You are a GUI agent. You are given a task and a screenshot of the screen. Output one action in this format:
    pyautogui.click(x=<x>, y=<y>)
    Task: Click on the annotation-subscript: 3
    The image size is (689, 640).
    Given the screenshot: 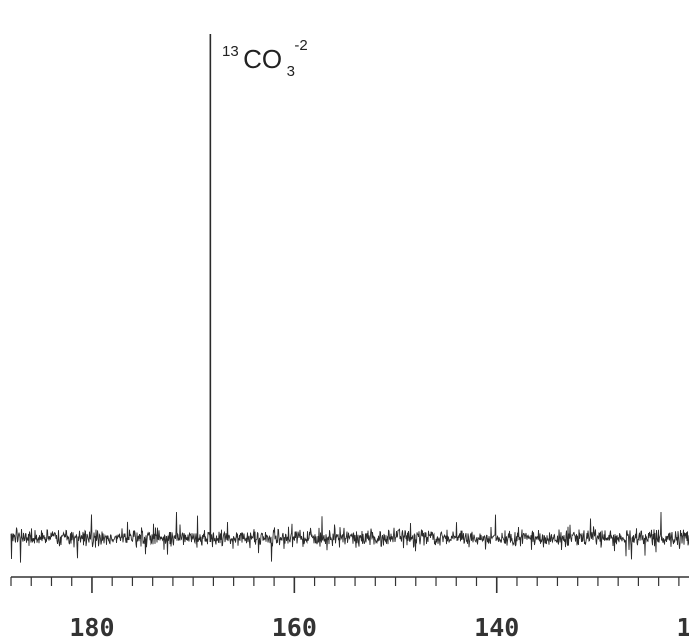 What is the action you would take?
    pyautogui.click(x=291, y=71)
    